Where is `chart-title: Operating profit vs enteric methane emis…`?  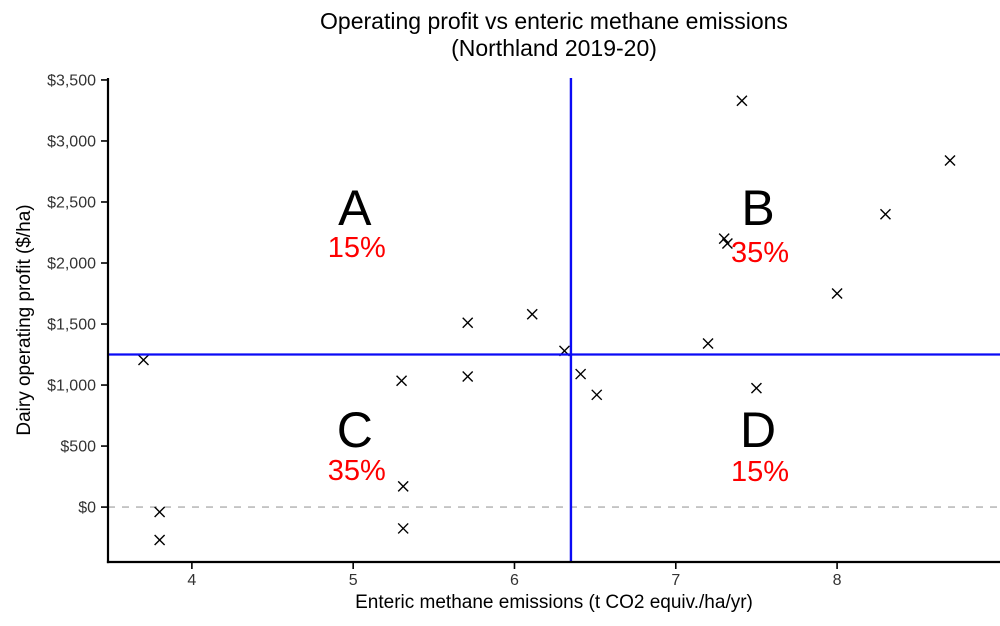 chart-title: Operating profit vs enteric methane emis… is located at coordinates (554, 35).